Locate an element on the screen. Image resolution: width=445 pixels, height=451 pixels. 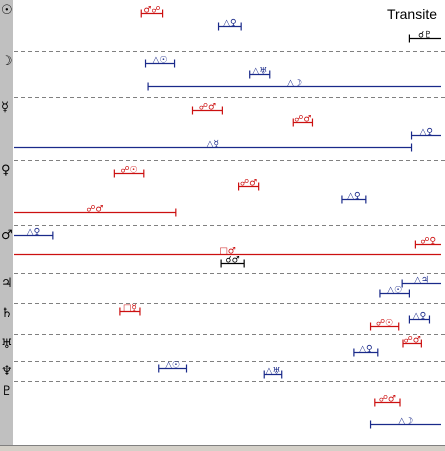
aspect-label: □♂ is located at coordinates (227, 252).